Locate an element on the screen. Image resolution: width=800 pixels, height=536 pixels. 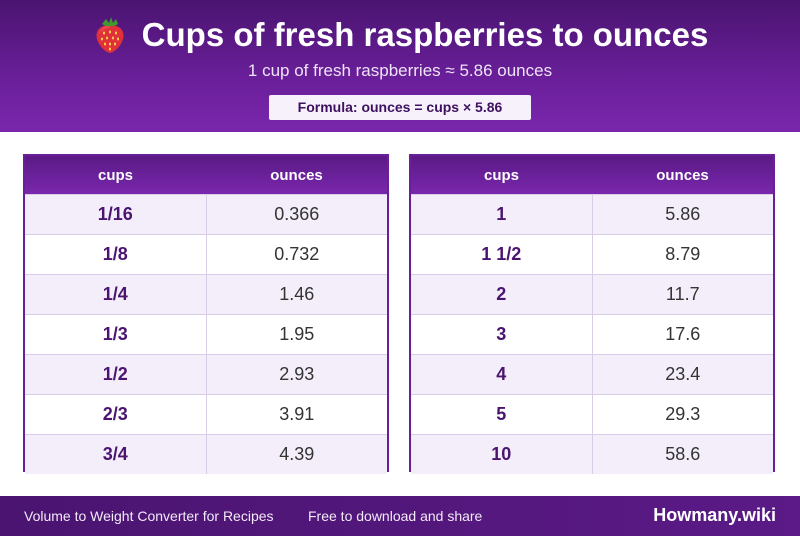
ounces-cell: 0.732 is located at coordinates (297, 254).